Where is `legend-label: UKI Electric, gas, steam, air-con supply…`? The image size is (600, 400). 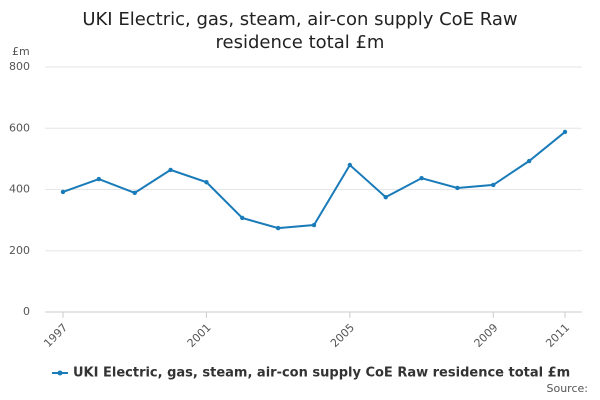
legend-label: UKI Electric, gas, steam, air-con supply… is located at coordinates (321, 373).